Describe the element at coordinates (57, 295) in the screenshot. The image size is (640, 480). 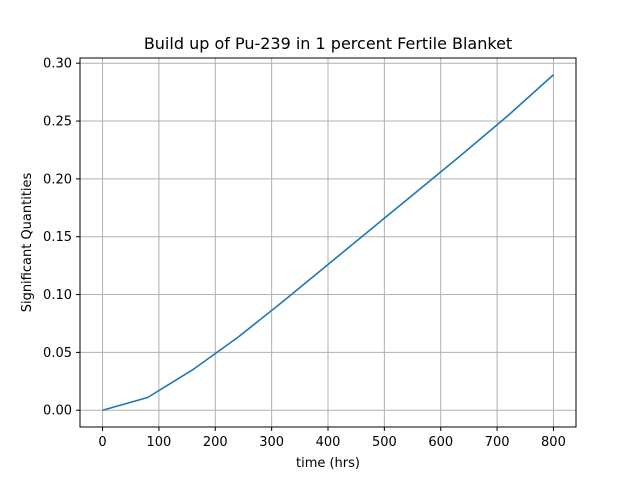
I see `y-tick-label: 0.10` at that location.